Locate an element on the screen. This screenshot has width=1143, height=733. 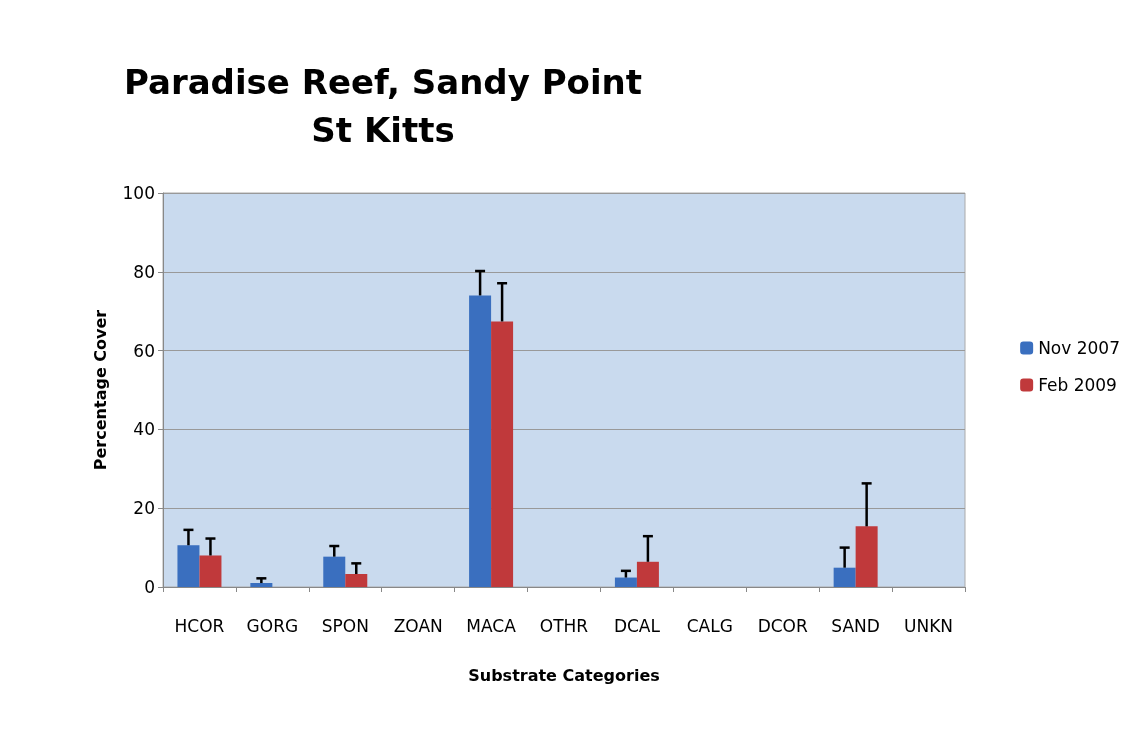
y-tick-label: 20 is located at coordinates (144, 508).